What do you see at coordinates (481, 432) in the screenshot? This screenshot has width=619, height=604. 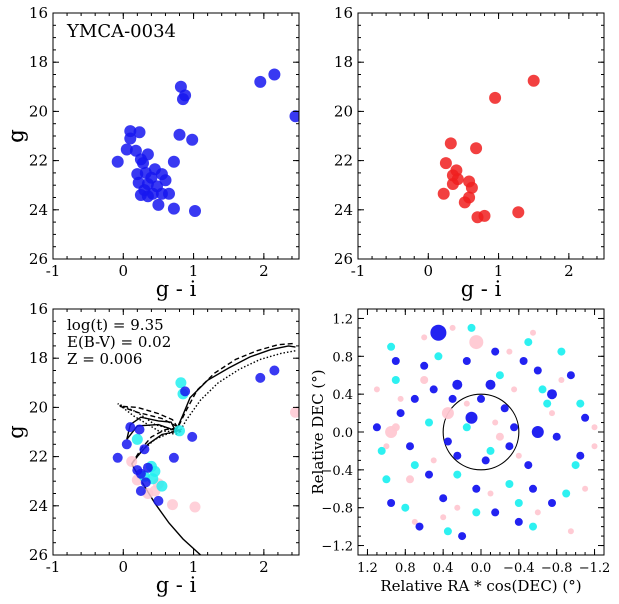 I see `cluster-radius-circle` at bounding box center [481, 432].